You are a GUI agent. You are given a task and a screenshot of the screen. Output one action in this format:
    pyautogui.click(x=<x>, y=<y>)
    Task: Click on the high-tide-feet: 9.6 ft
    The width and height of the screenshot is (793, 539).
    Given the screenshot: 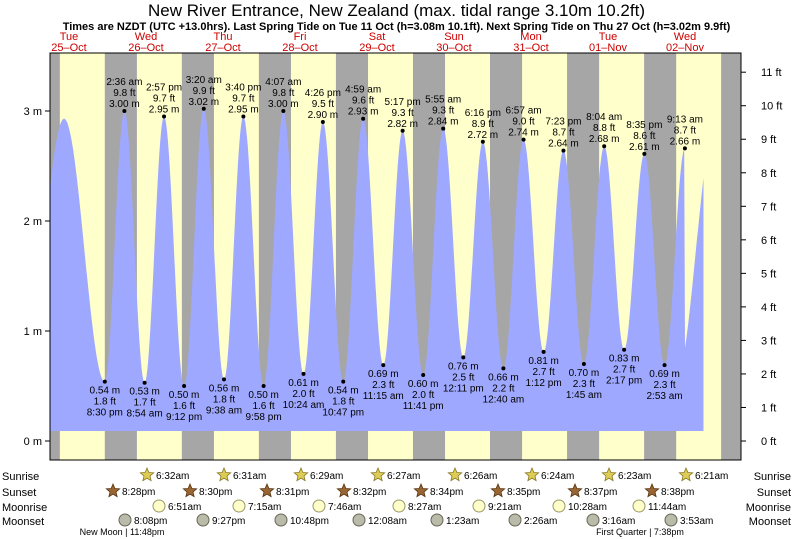 What is the action you would take?
    pyautogui.click(x=363, y=101)
    